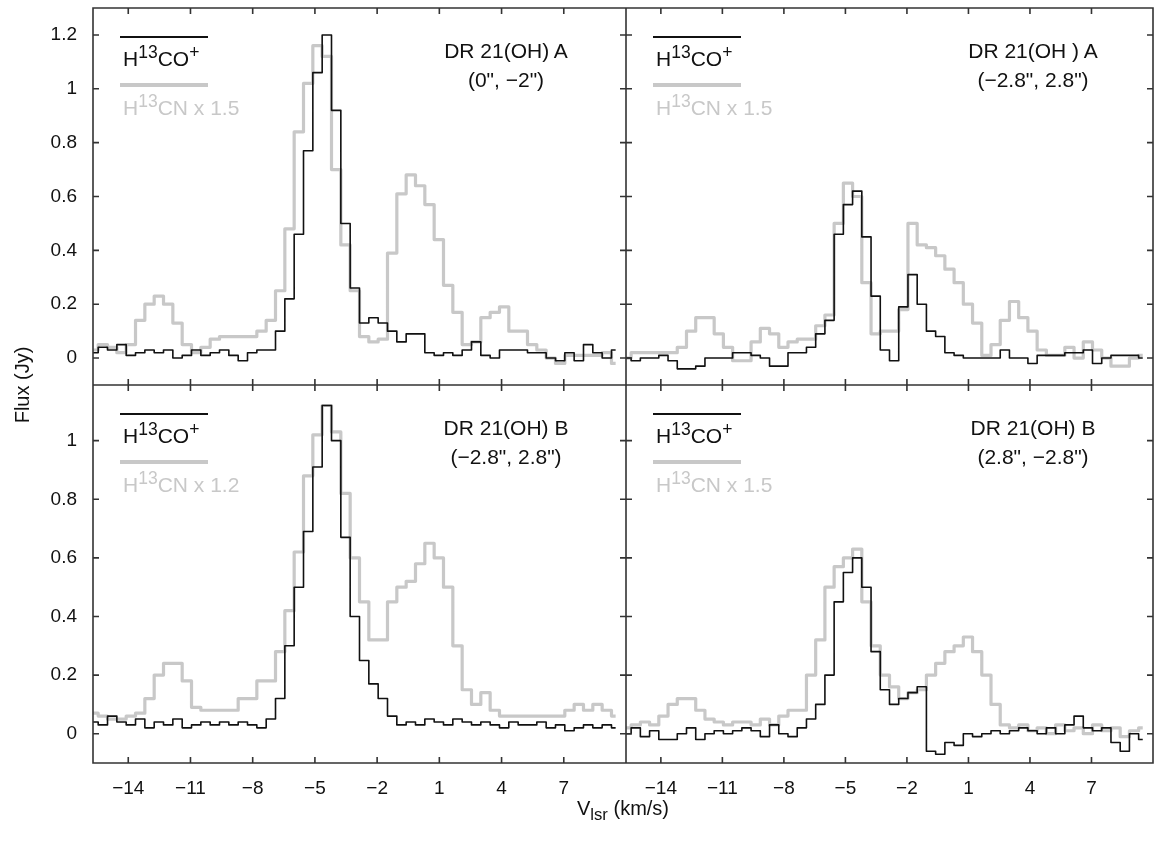  What do you see at coordinates (1033, 457) in the screenshot?
I see `text: (2.8", −2.8")` at bounding box center [1033, 457].